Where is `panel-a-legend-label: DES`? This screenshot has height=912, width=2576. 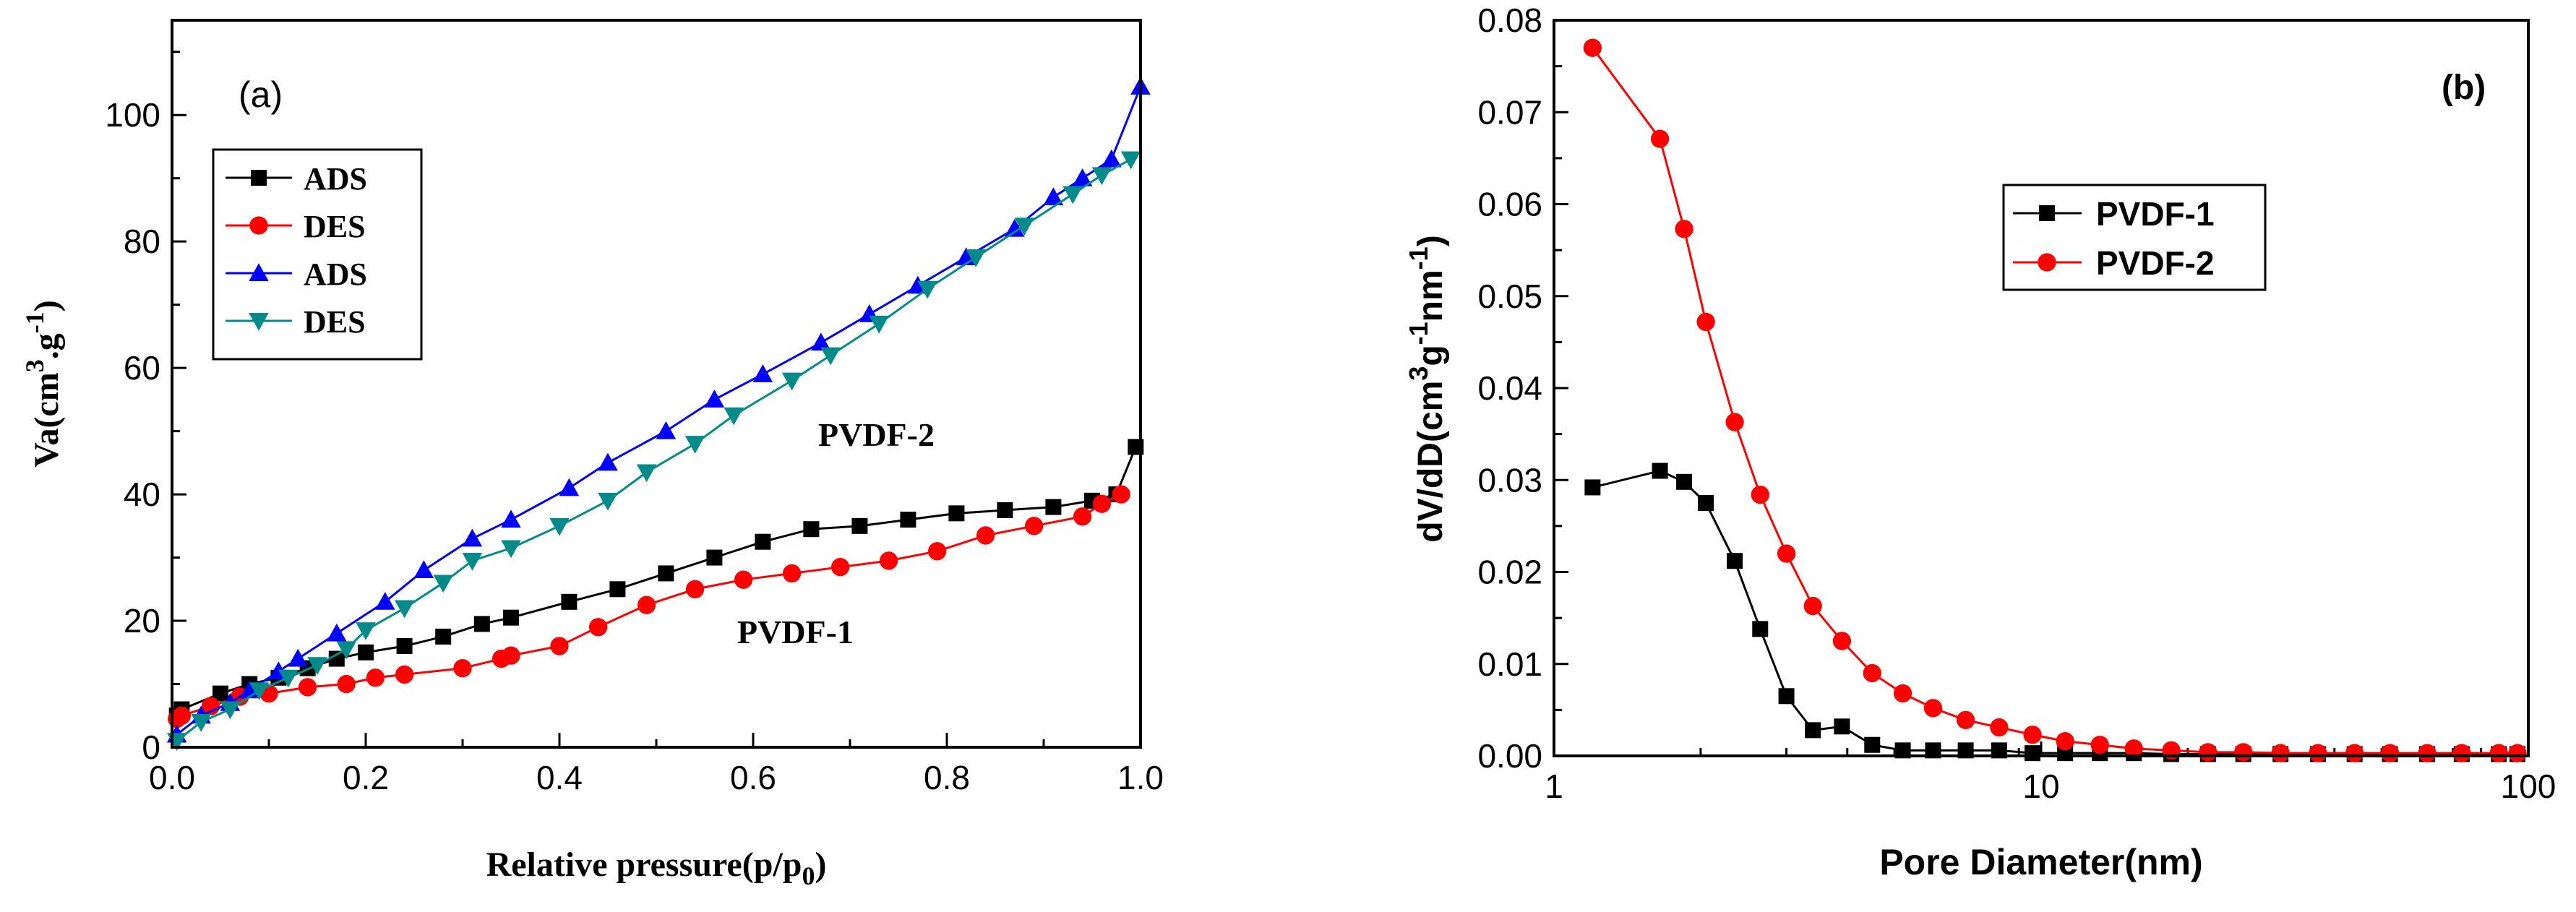 panel-a-legend-label: DES is located at coordinates (335, 322).